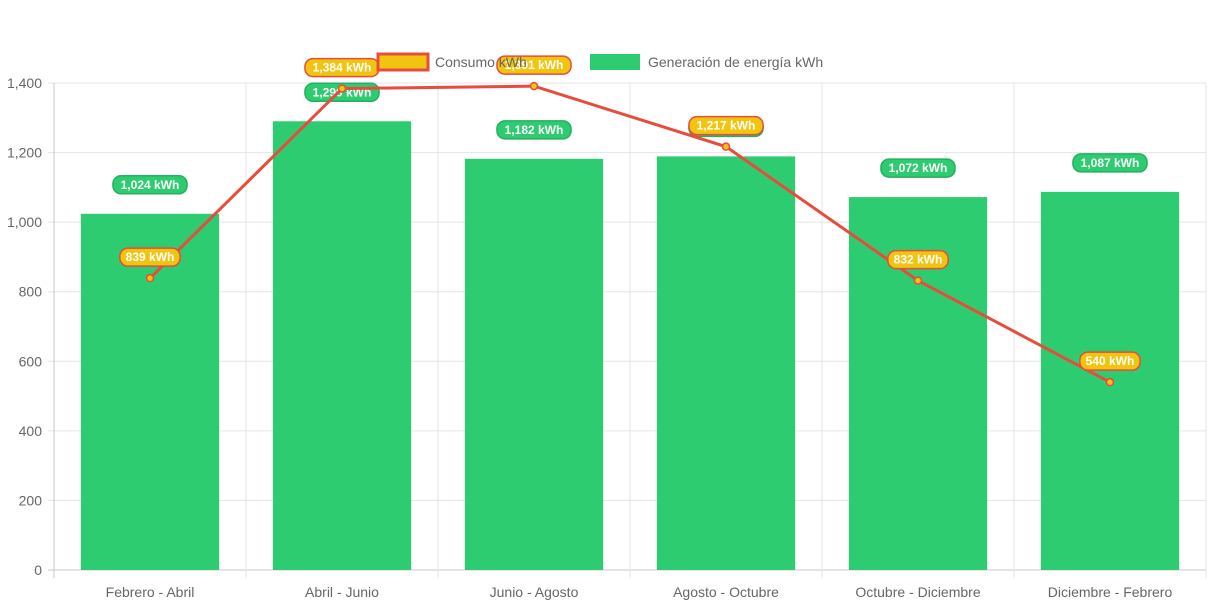 The height and width of the screenshot is (606, 1213). I want to click on consumo-data-label-text: 1,384 kWh, so click(342, 68).